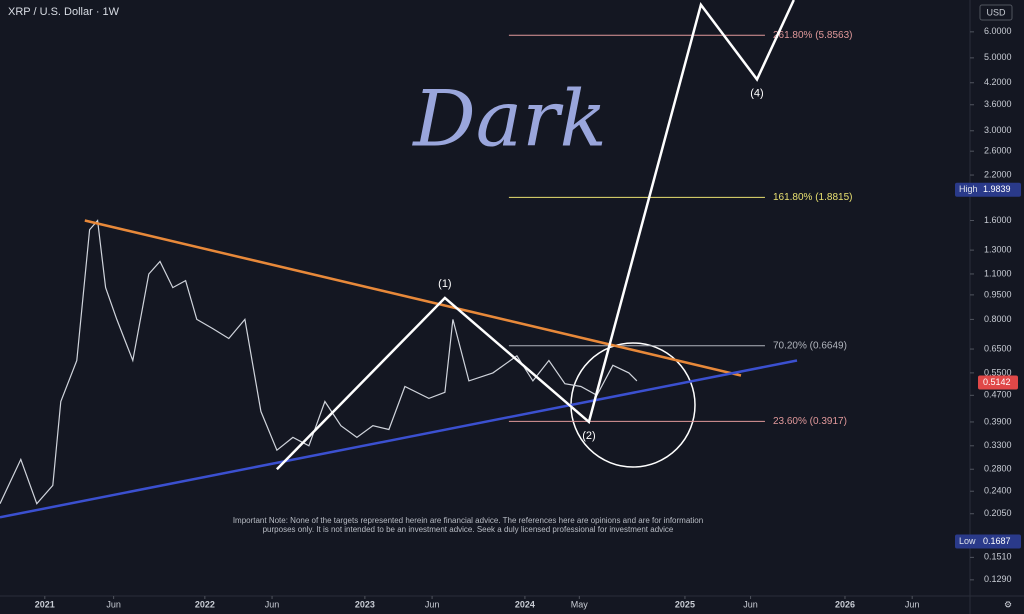  What do you see at coordinates (998, 31) in the screenshot?
I see `y-tick-label: 6.0000` at bounding box center [998, 31].